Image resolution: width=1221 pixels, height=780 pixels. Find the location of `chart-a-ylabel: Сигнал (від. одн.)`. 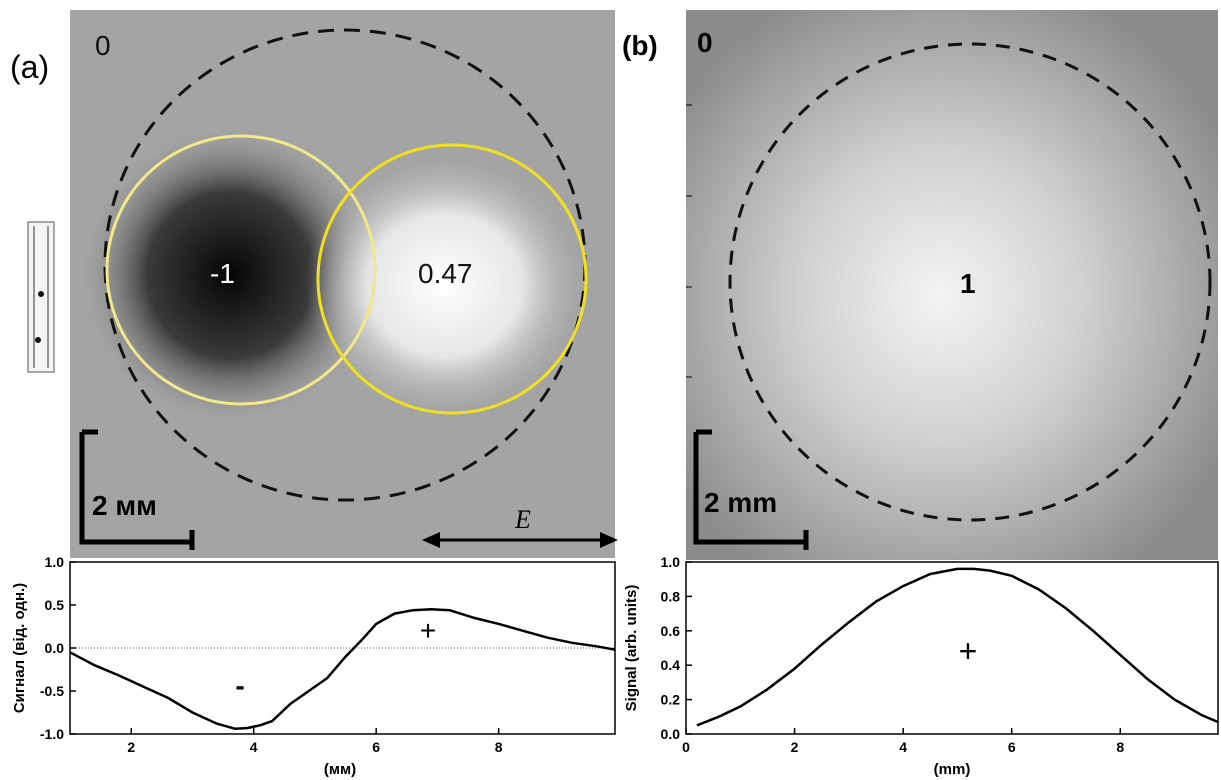

chart-a-ylabel: Сигнал (від. одн.) is located at coordinates (19, 648).